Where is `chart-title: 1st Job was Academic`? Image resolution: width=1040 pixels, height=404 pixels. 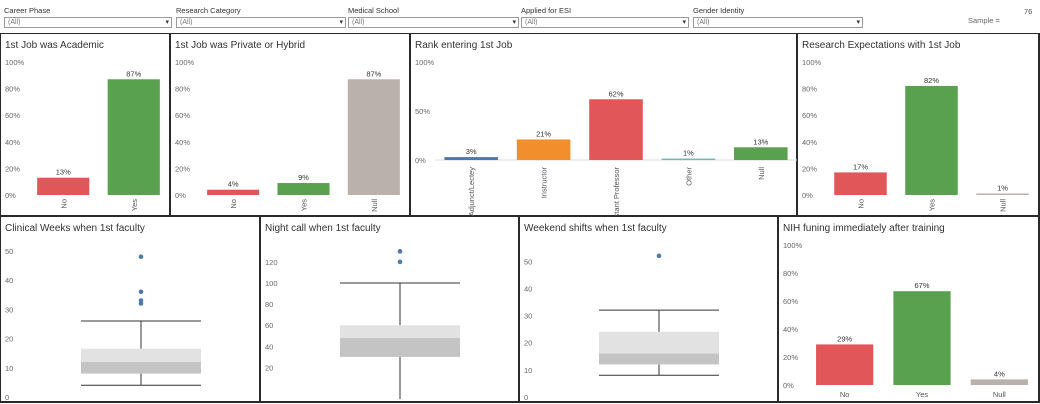
chart-title: 1st Job was Academic is located at coordinates (54, 45).